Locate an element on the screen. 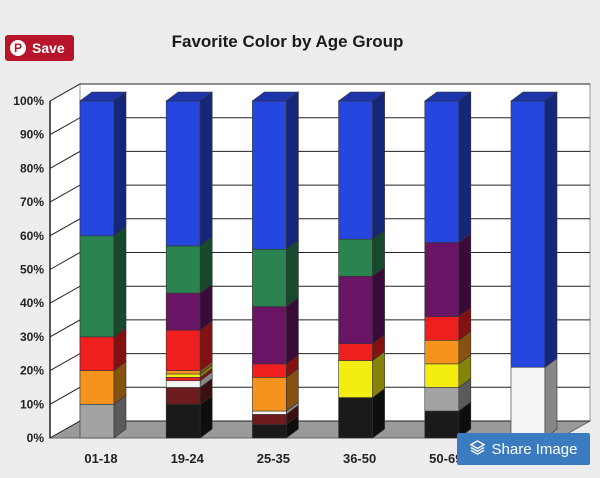  y-tick-labels: 0% 10% 20% 30% 40% 50% 60% 70% 80% 90% 100% is located at coordinates (28, 269).